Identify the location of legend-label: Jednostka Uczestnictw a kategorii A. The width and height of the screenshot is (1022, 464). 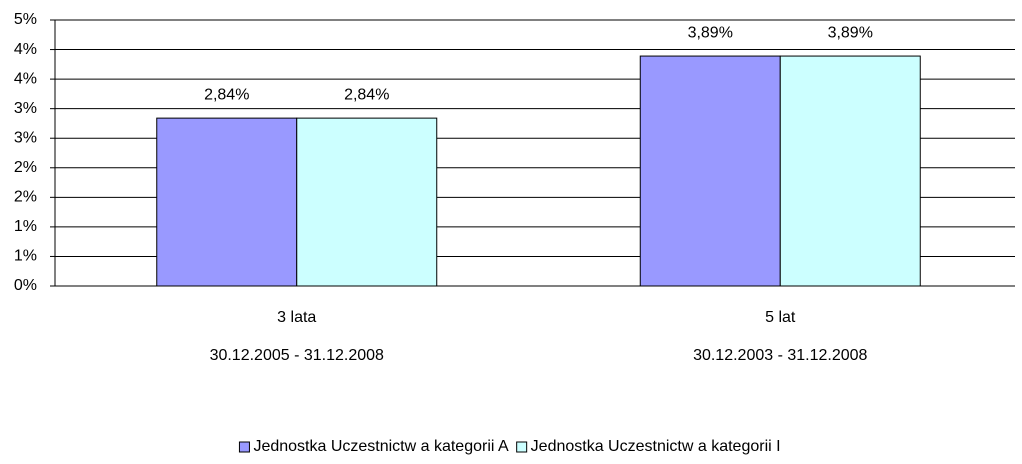
(381, 446).